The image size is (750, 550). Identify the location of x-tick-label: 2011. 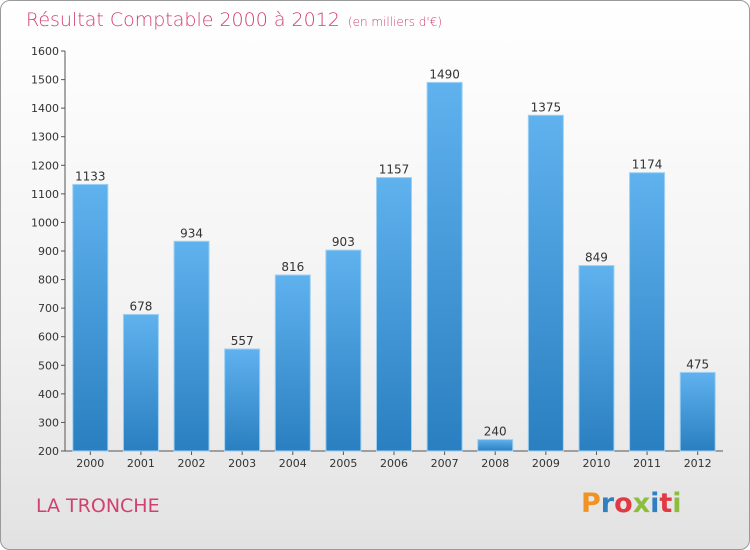
(647, 463).